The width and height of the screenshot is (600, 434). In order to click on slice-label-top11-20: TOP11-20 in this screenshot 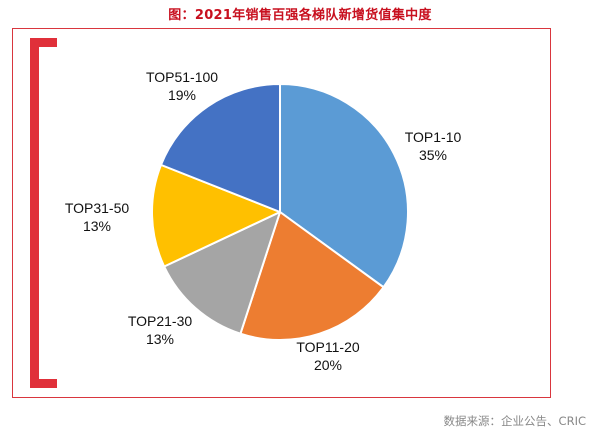, I will do `click(328, 347)`.